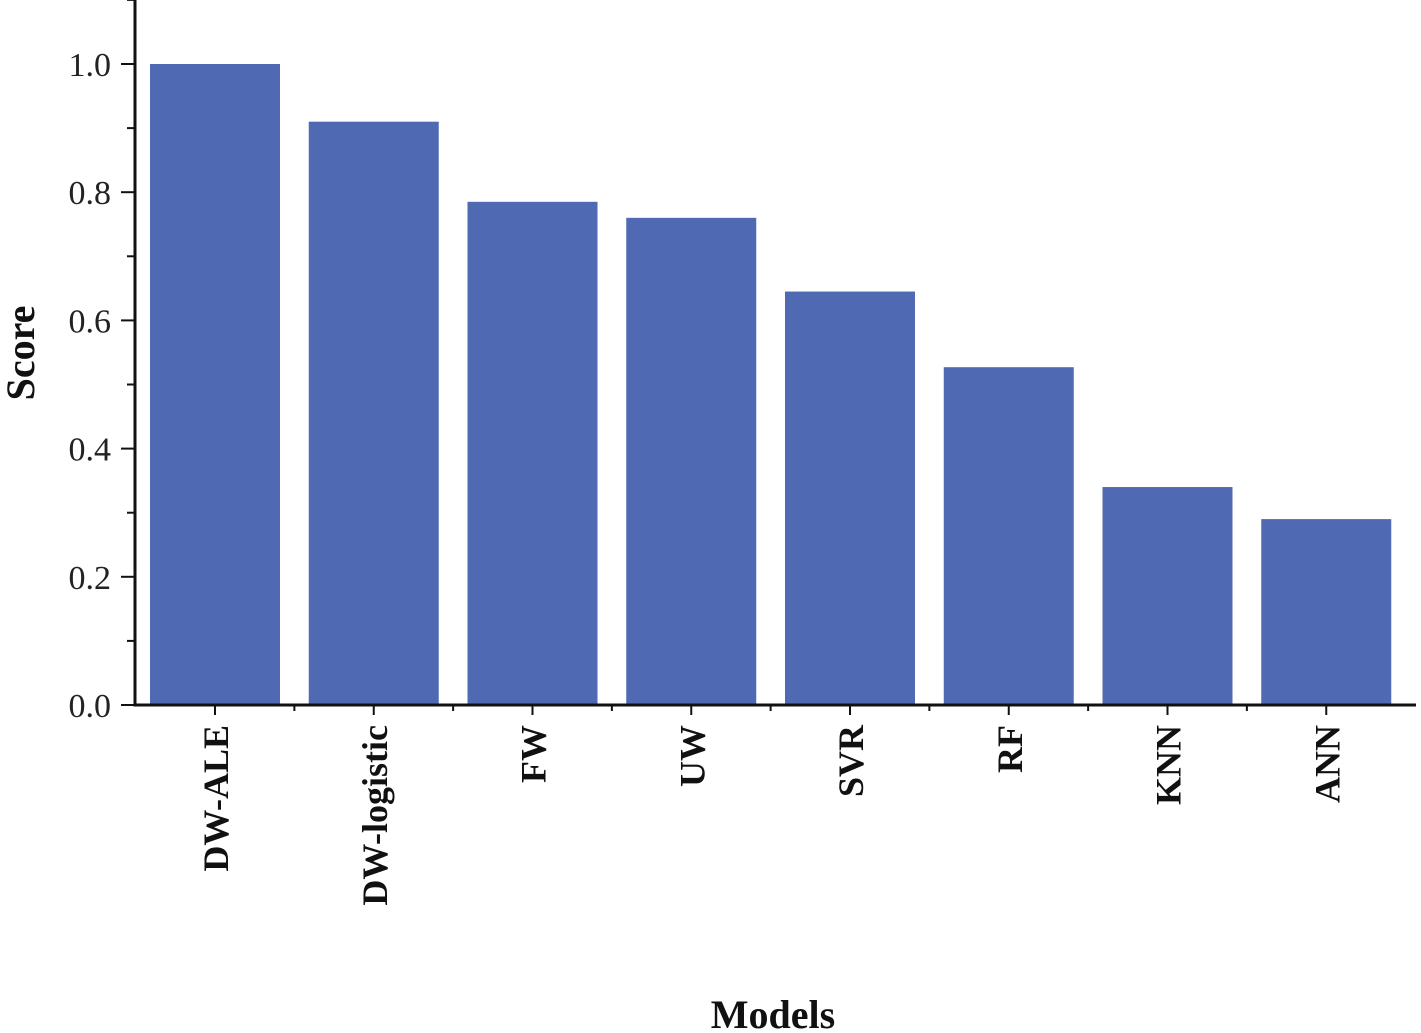  What do you see at coordinates (90, 450) in the screenshot?
I see `y-tick-label: 0.4` at bounding box center [90, 450].